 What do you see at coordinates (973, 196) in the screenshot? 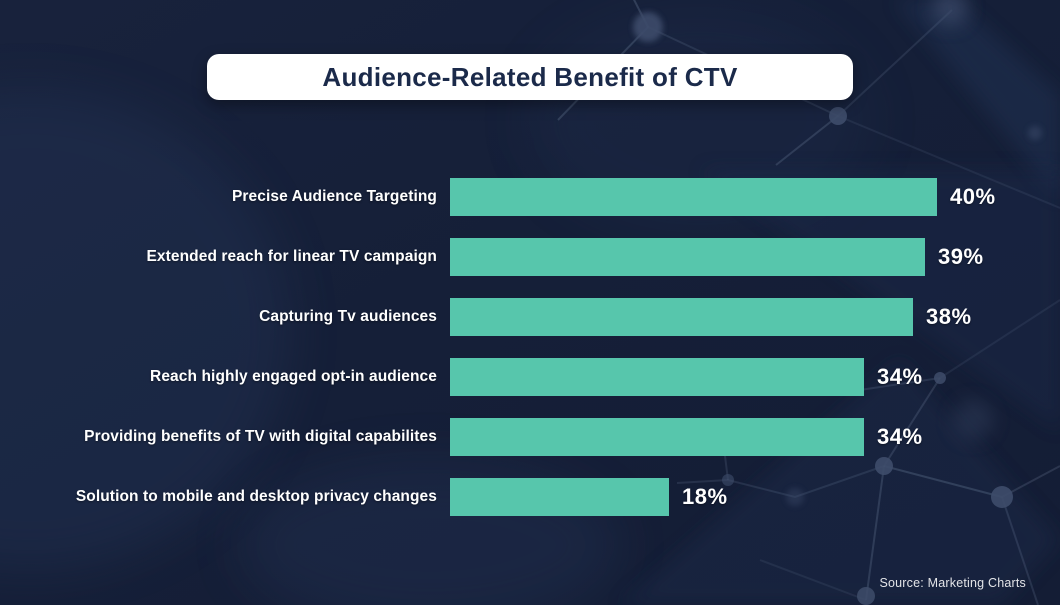
I see `bar-value-label: 40%` at bounding box center [973, 196].